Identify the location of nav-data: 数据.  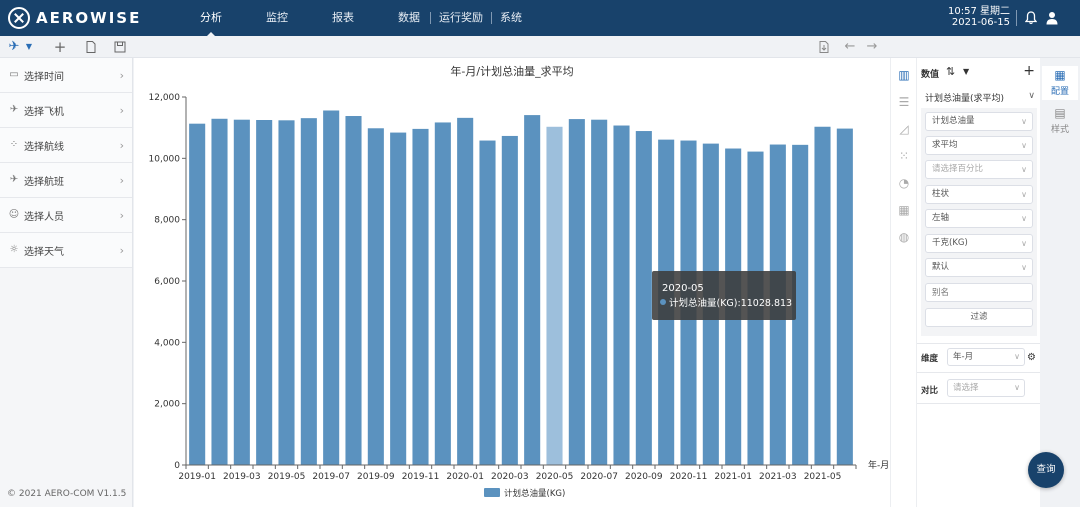
(409, 17).